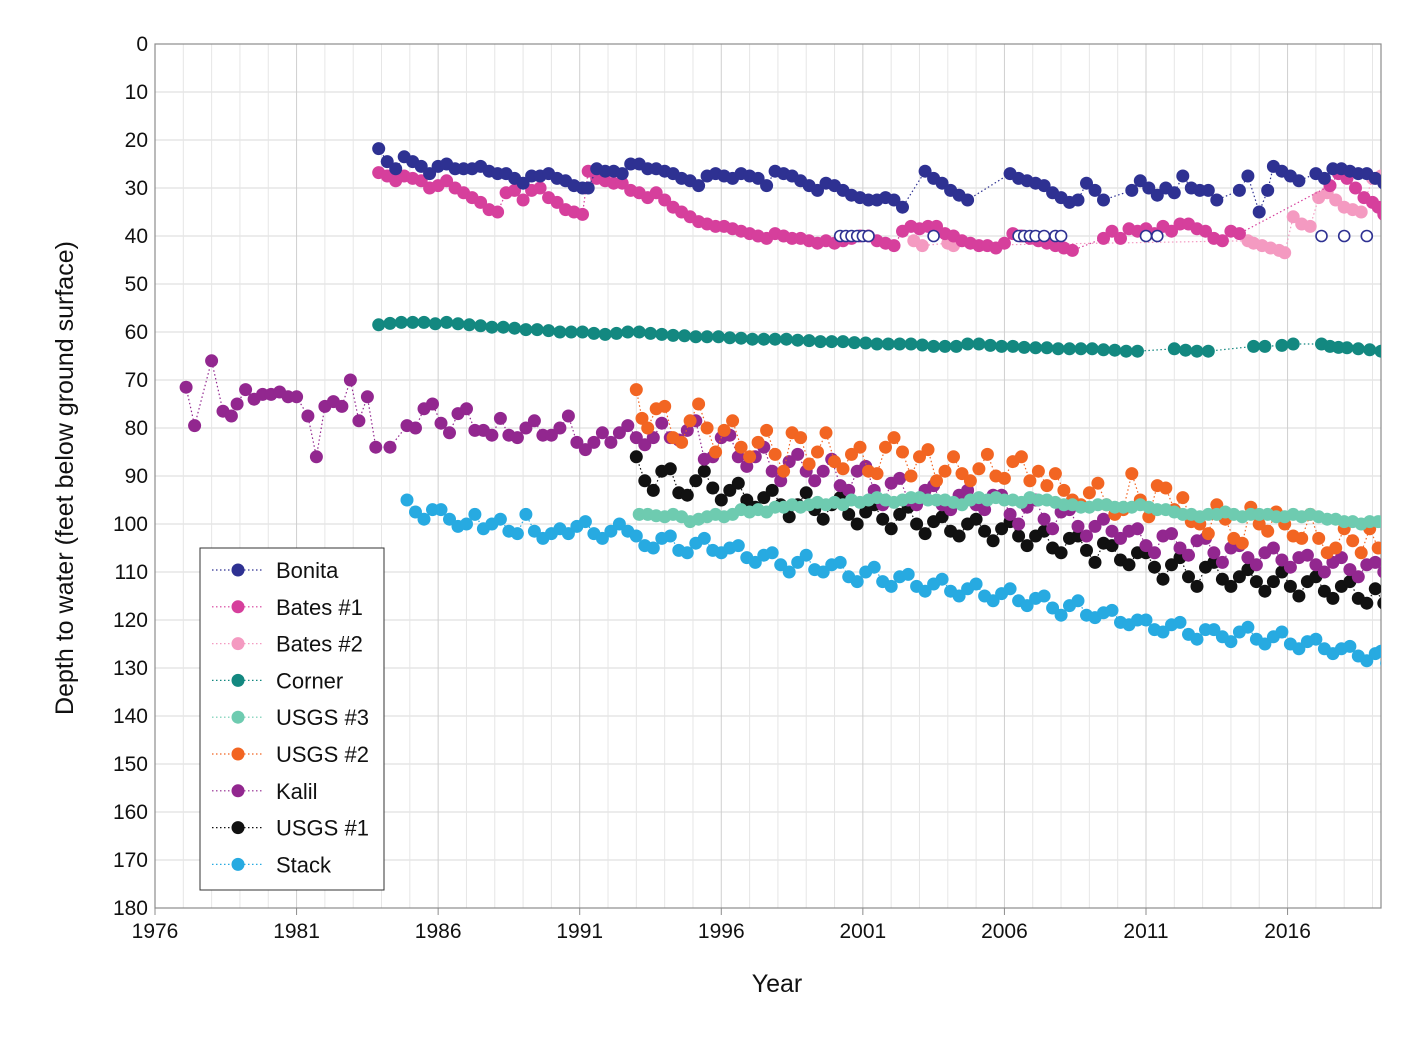 Image resolution: width=1408 pixels, height=1048 pixels. I want to click on y-tick-label: 180, so click(130, 908).